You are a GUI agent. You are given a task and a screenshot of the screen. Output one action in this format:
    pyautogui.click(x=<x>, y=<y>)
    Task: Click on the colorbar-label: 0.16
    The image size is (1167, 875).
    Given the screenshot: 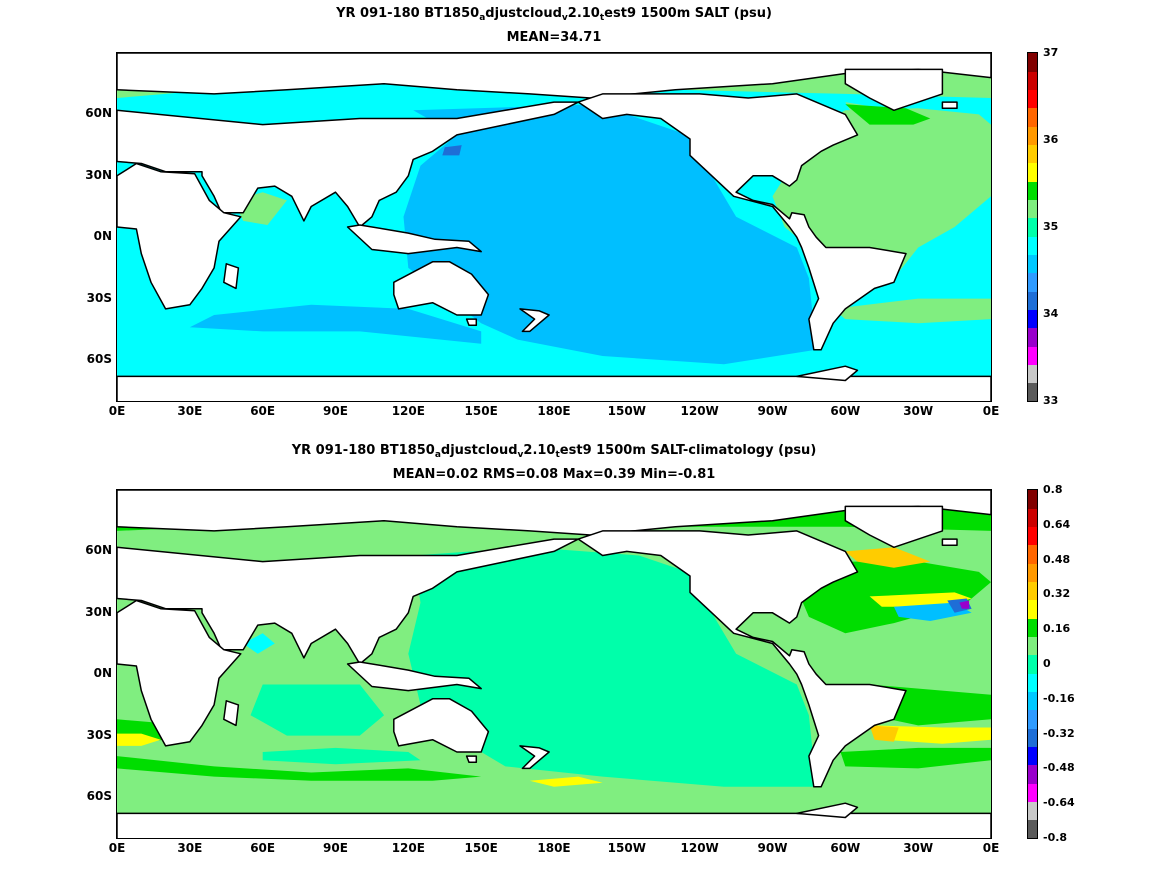 What is the action you would take?
    pyautogui.click(x=1057, y=629)
    